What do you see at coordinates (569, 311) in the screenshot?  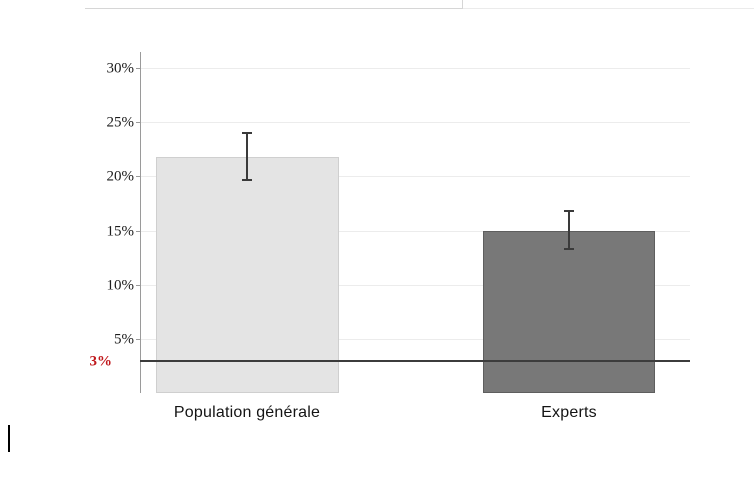 I see `bar-experts` at bounding box center [569, 311].